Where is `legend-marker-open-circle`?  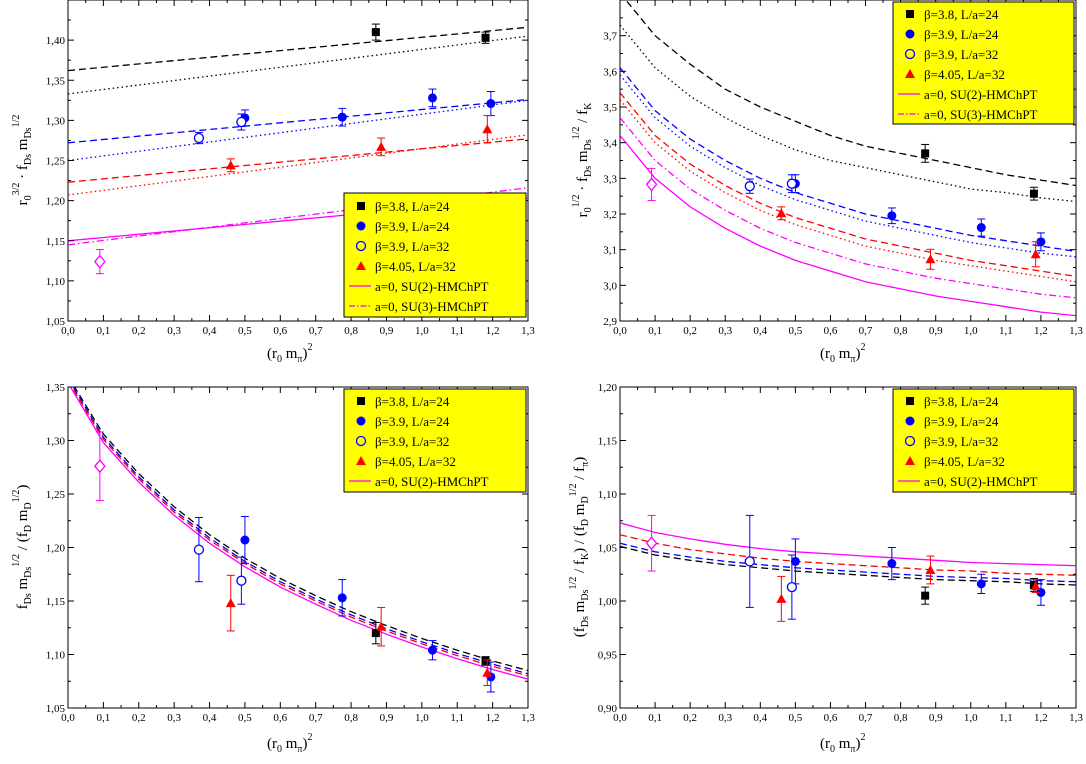 legend-marker-open-circle is located at coordinates (910, 441).